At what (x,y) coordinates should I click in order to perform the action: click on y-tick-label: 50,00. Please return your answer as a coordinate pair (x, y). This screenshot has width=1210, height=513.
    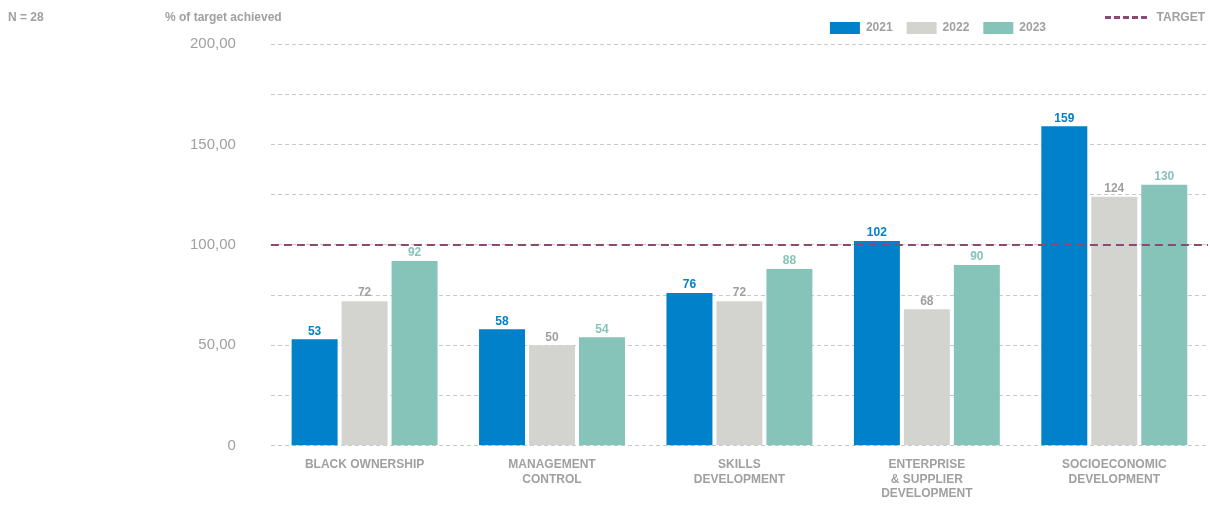
    Looking at the image, I should click on (217, 344).